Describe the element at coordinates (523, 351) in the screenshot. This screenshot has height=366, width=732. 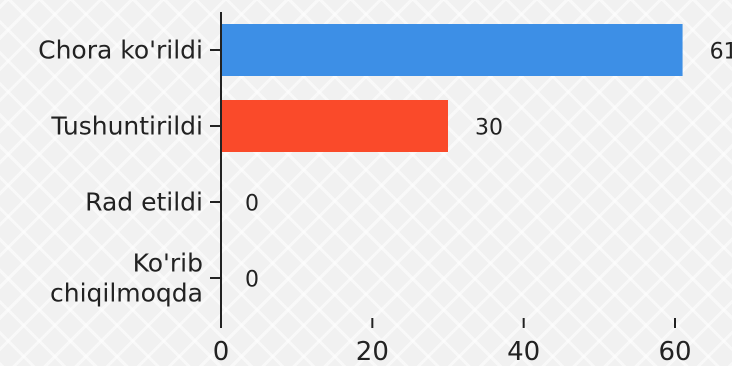
I see `x-tick-label: 40` at that location.